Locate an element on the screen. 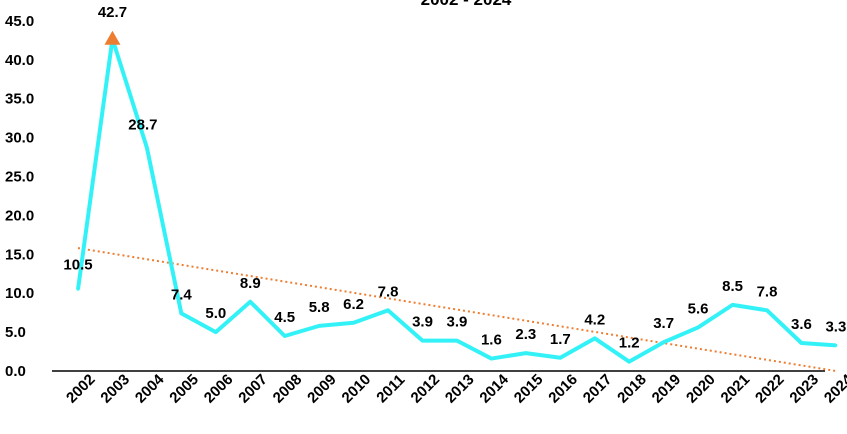 The width and height of the screenshot is (847, 434). x-tick-label: 2021 is located at coordinates (736, 389).